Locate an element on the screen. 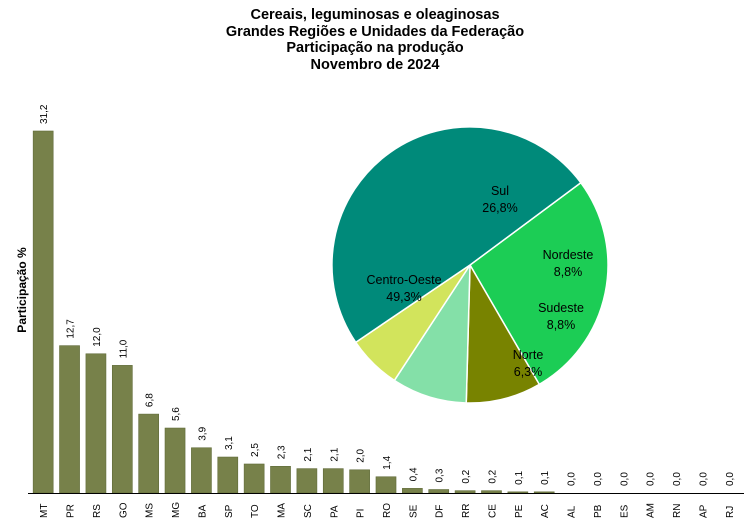 The image size is (750, 525). bar-value-label-rr: 0,2 is located at coordinates (466, 476).